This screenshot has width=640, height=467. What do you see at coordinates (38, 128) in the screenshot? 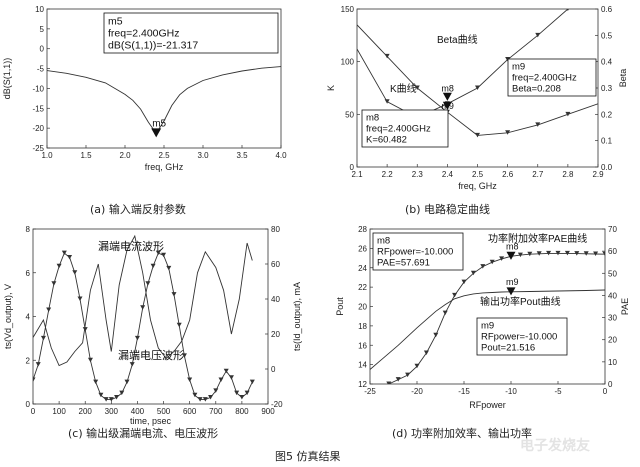
I see `y-tick-label: -20` at bounding box center [38, 128].